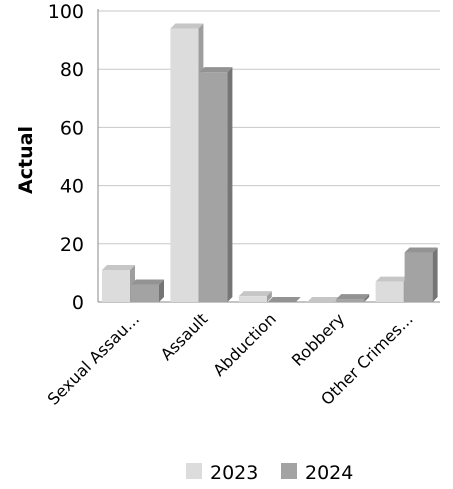 The image size is (453, 489). What do you see at coordinates (72, 245) in the screenshot?
I see `y-tick-label: 20` at bounding box center [72, 245].